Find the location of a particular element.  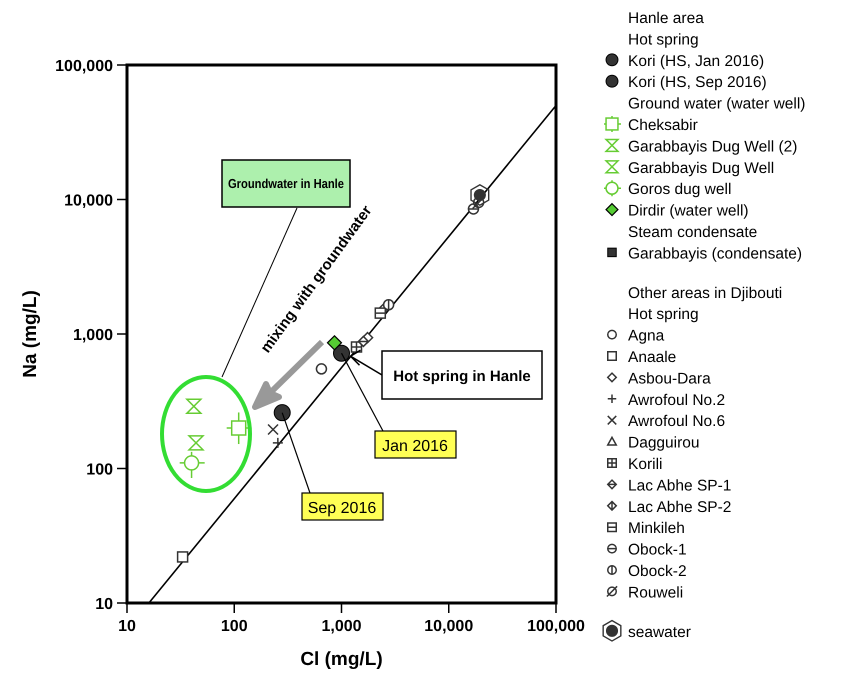

y-tick-label: 1,000 is located at coordinates (93, 335).